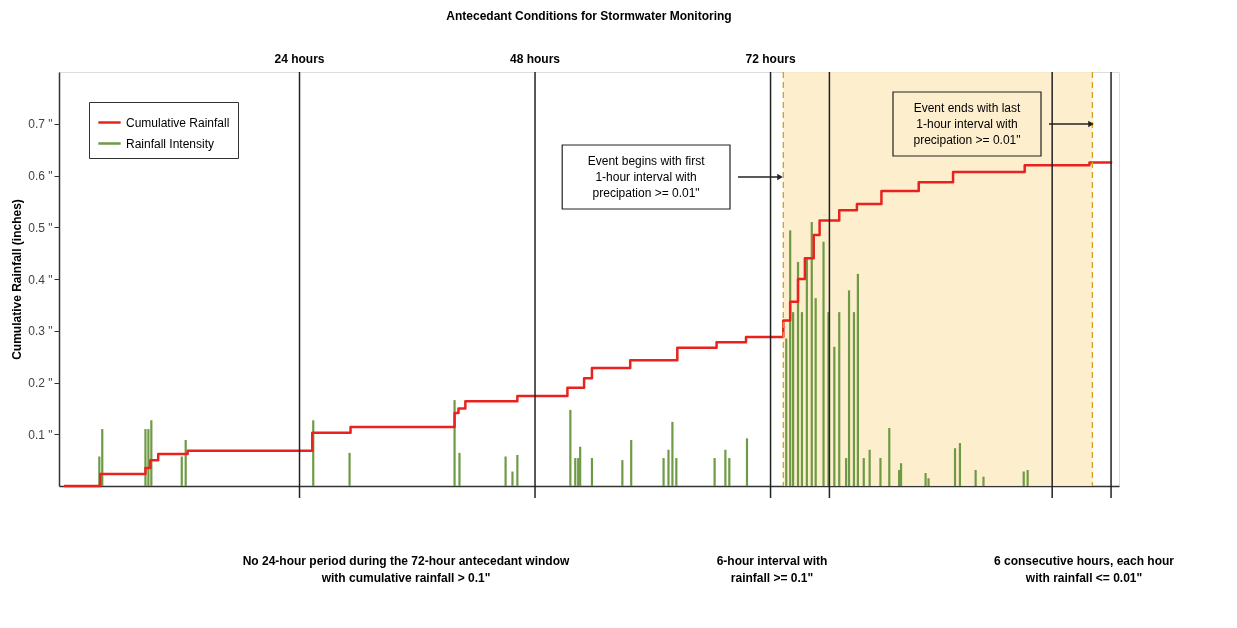 The width and height of the screenshot is (1237, 628). What do you see at coordinates (1084, 569) in the screenshot?
I see `text: 6 consecutive hours, each hour with rainfall <= 0.01"` at bounding box center [1084, 569].